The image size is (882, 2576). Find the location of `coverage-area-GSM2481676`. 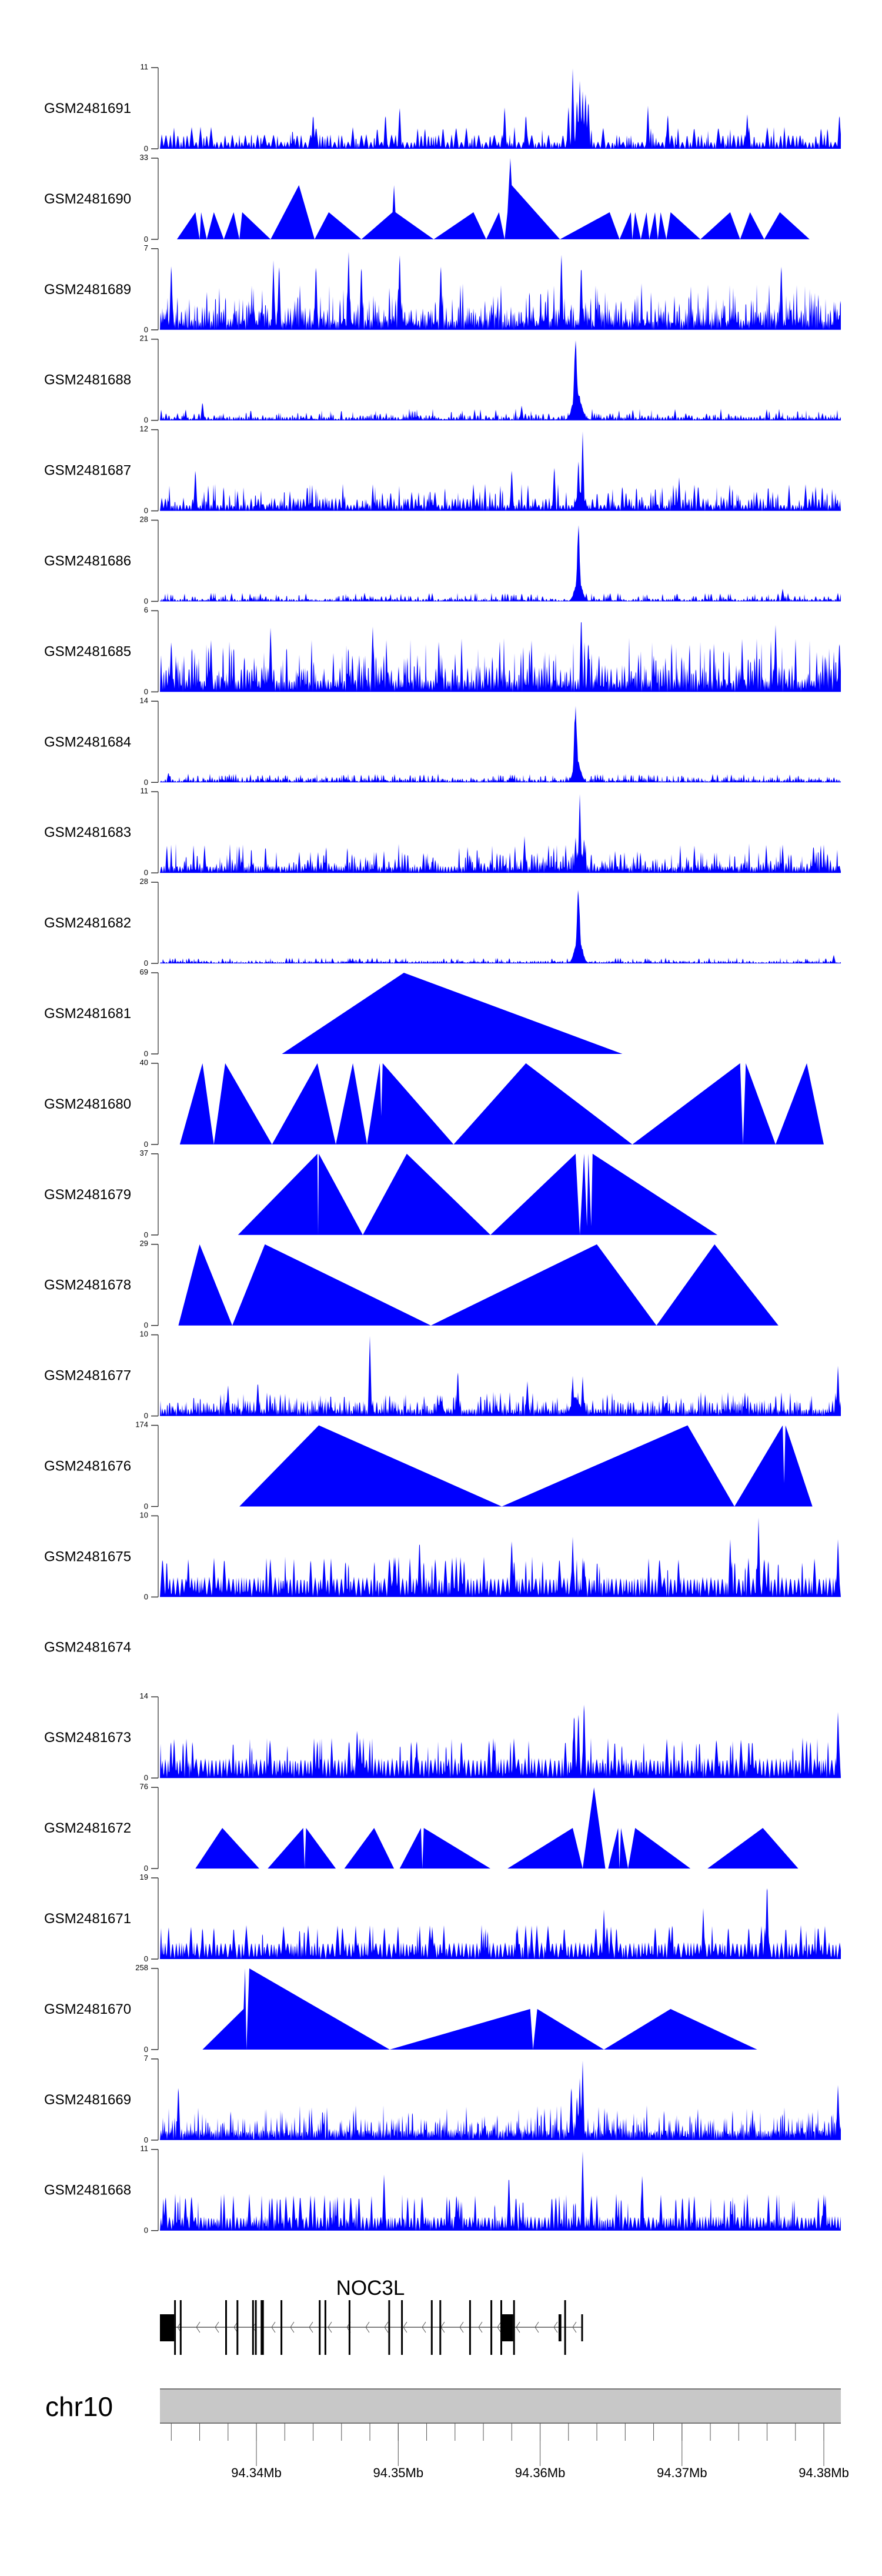

coverage-area-GSM2481676 is located at coordinates (526, 1466).